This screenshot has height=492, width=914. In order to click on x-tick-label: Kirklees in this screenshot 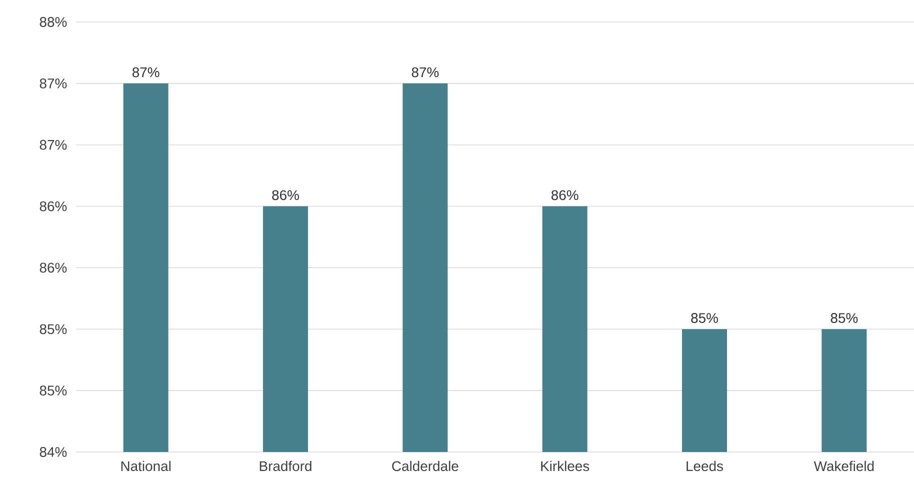, I will do `click(565, 466)`.